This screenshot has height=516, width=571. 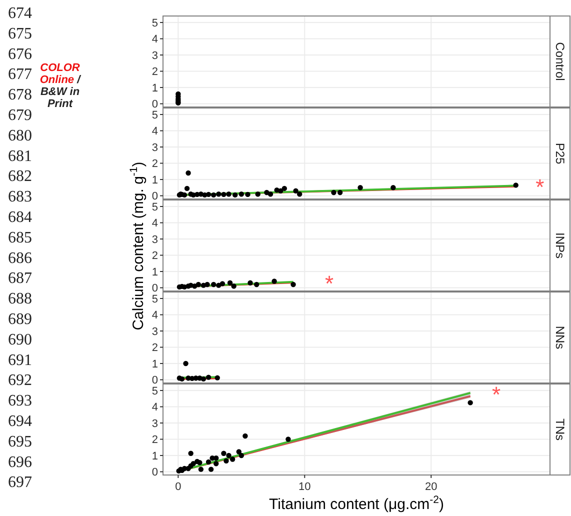 What do you see at coordinates (20, 237) in the screenshot?
I see `text: 685` at bounding box center [20, 237].